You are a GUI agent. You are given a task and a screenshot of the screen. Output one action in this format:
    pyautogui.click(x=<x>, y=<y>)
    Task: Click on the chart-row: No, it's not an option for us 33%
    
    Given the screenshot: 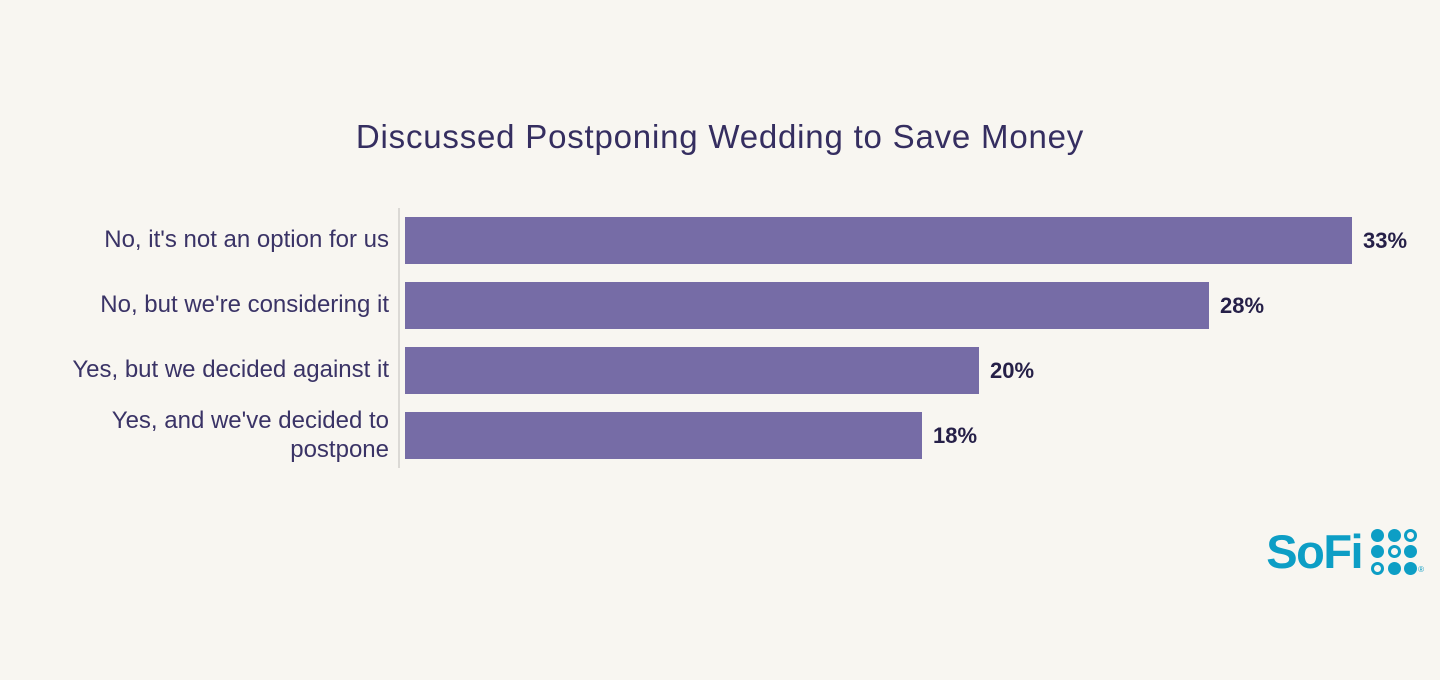 What is the action you would take?
    pyautogui.click(x=720, y=240)
    